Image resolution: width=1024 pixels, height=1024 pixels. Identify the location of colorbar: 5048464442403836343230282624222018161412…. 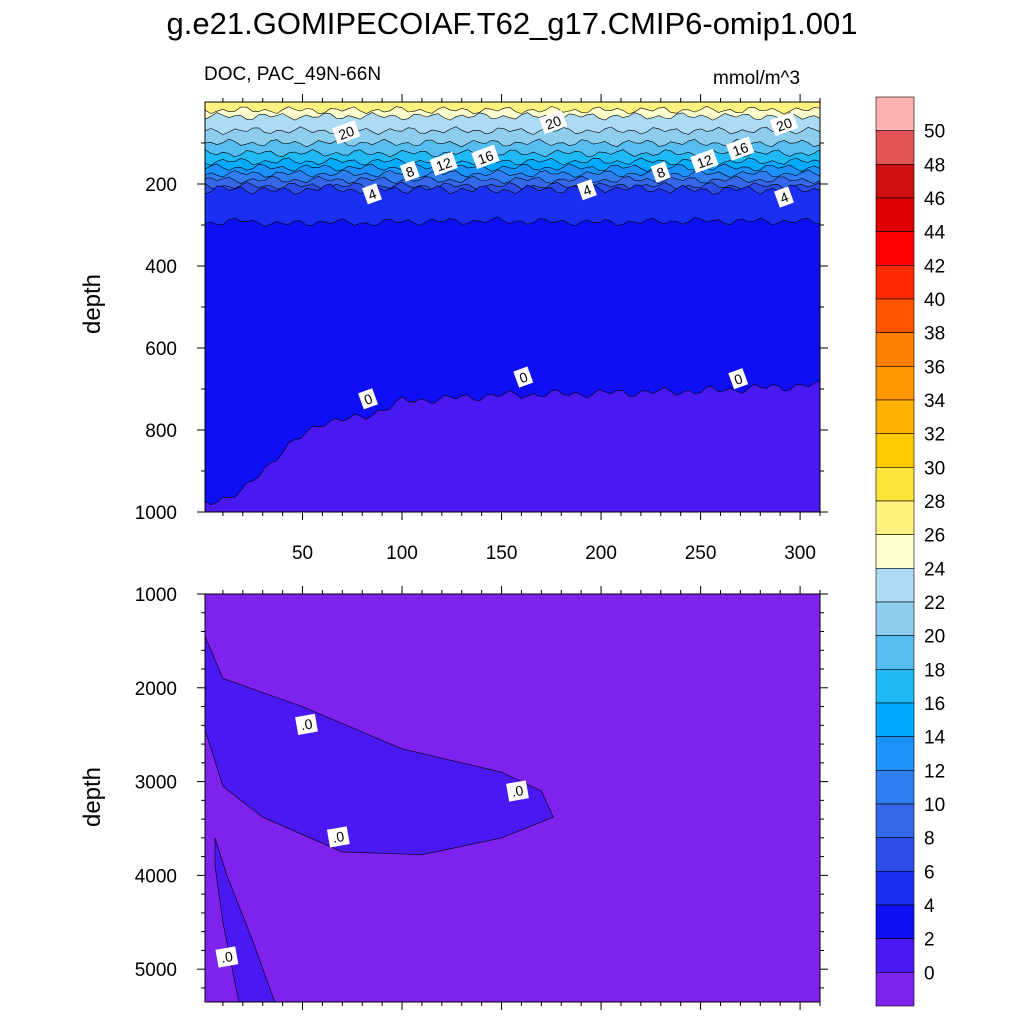
(910, 551).